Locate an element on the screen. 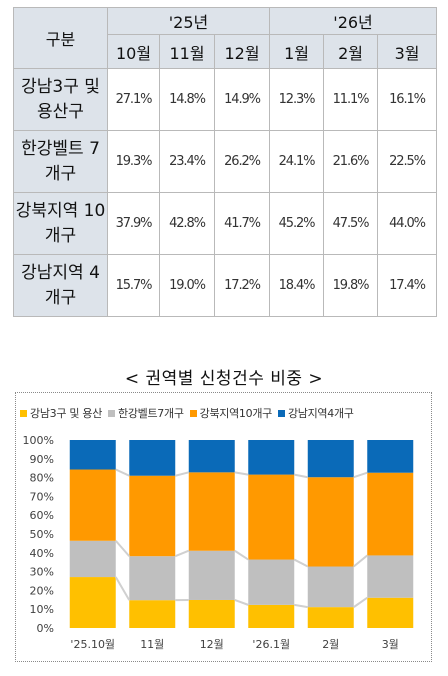 The width and height of the screenshot is (448, 676). legend-item: 강남지역4개구 is located at coordinates (315, 413).